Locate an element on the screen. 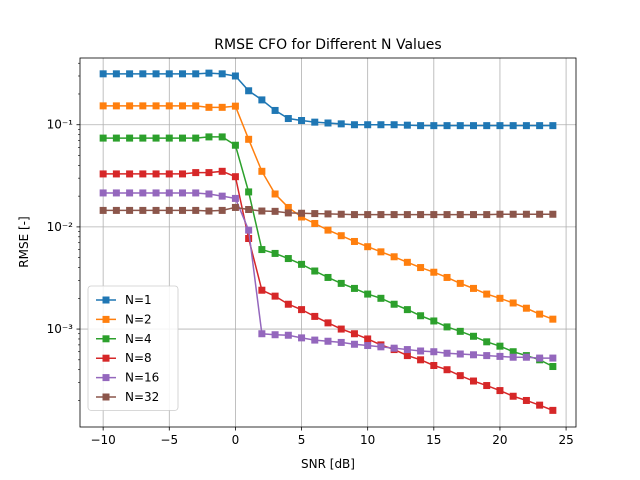  legend-item: N=16 is located at coordinates (127, 378).